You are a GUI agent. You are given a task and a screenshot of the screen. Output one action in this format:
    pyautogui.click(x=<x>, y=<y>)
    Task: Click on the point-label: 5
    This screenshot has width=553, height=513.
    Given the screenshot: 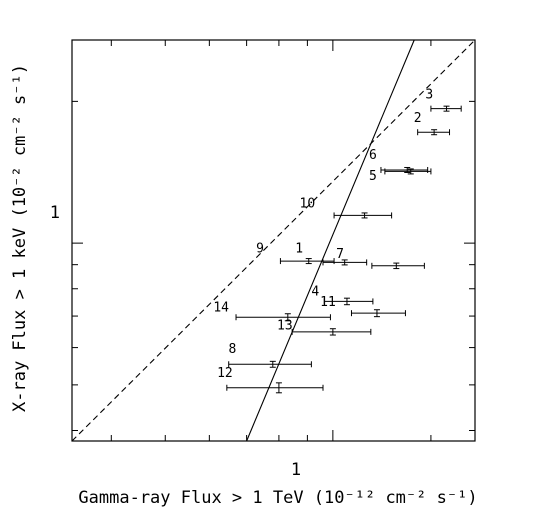 What is the action you would take?
    pyautogui.click(x=373, y=176)
    